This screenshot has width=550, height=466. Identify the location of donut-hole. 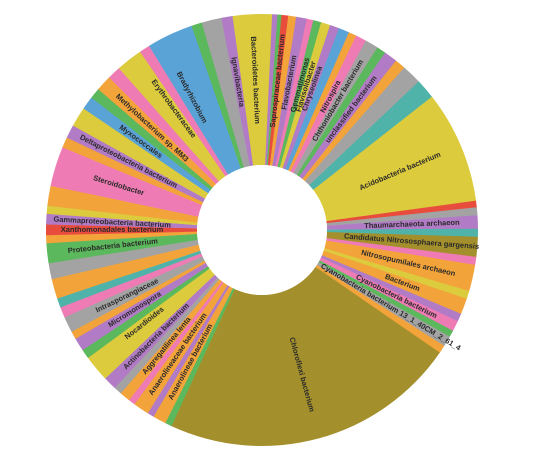
(262, 230).